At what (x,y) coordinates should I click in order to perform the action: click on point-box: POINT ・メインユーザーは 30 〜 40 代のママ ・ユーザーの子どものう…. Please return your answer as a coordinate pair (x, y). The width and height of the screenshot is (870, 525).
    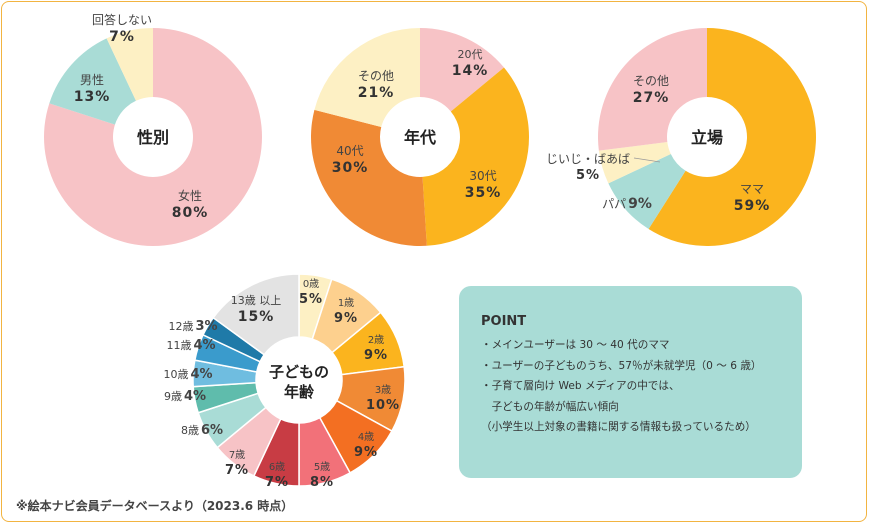
    Looking at the image, I should click on (630, 382).